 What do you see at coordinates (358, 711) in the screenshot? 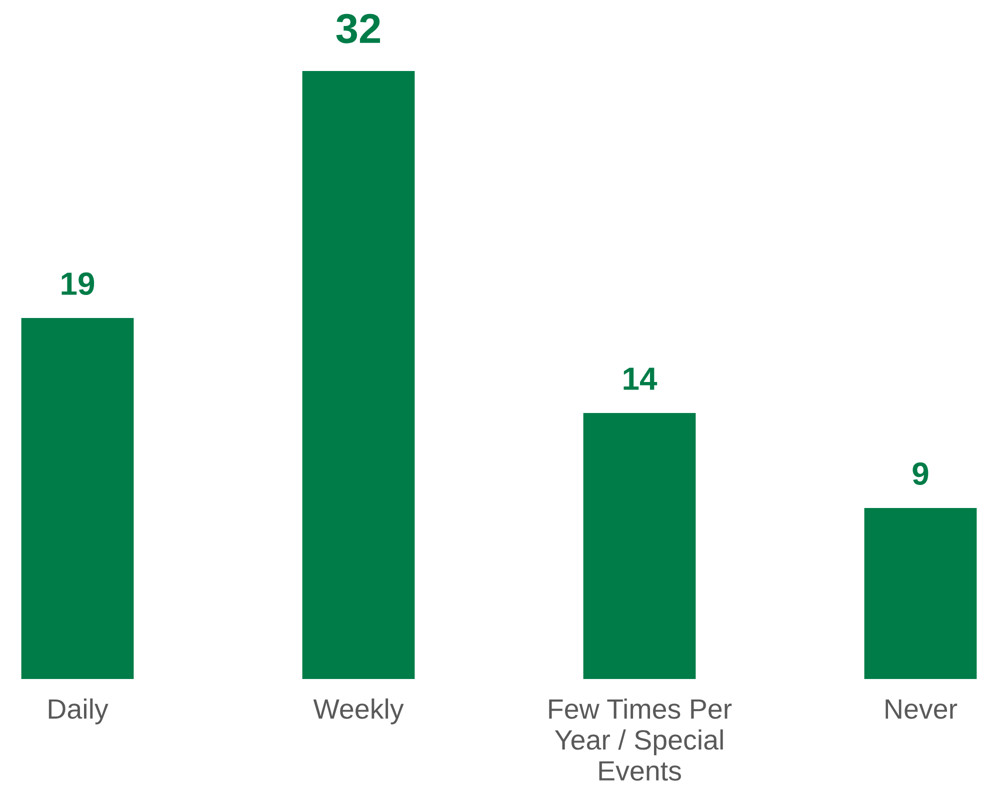
I see `x-tick-label: Weekly` at bounding box center [358, 711].